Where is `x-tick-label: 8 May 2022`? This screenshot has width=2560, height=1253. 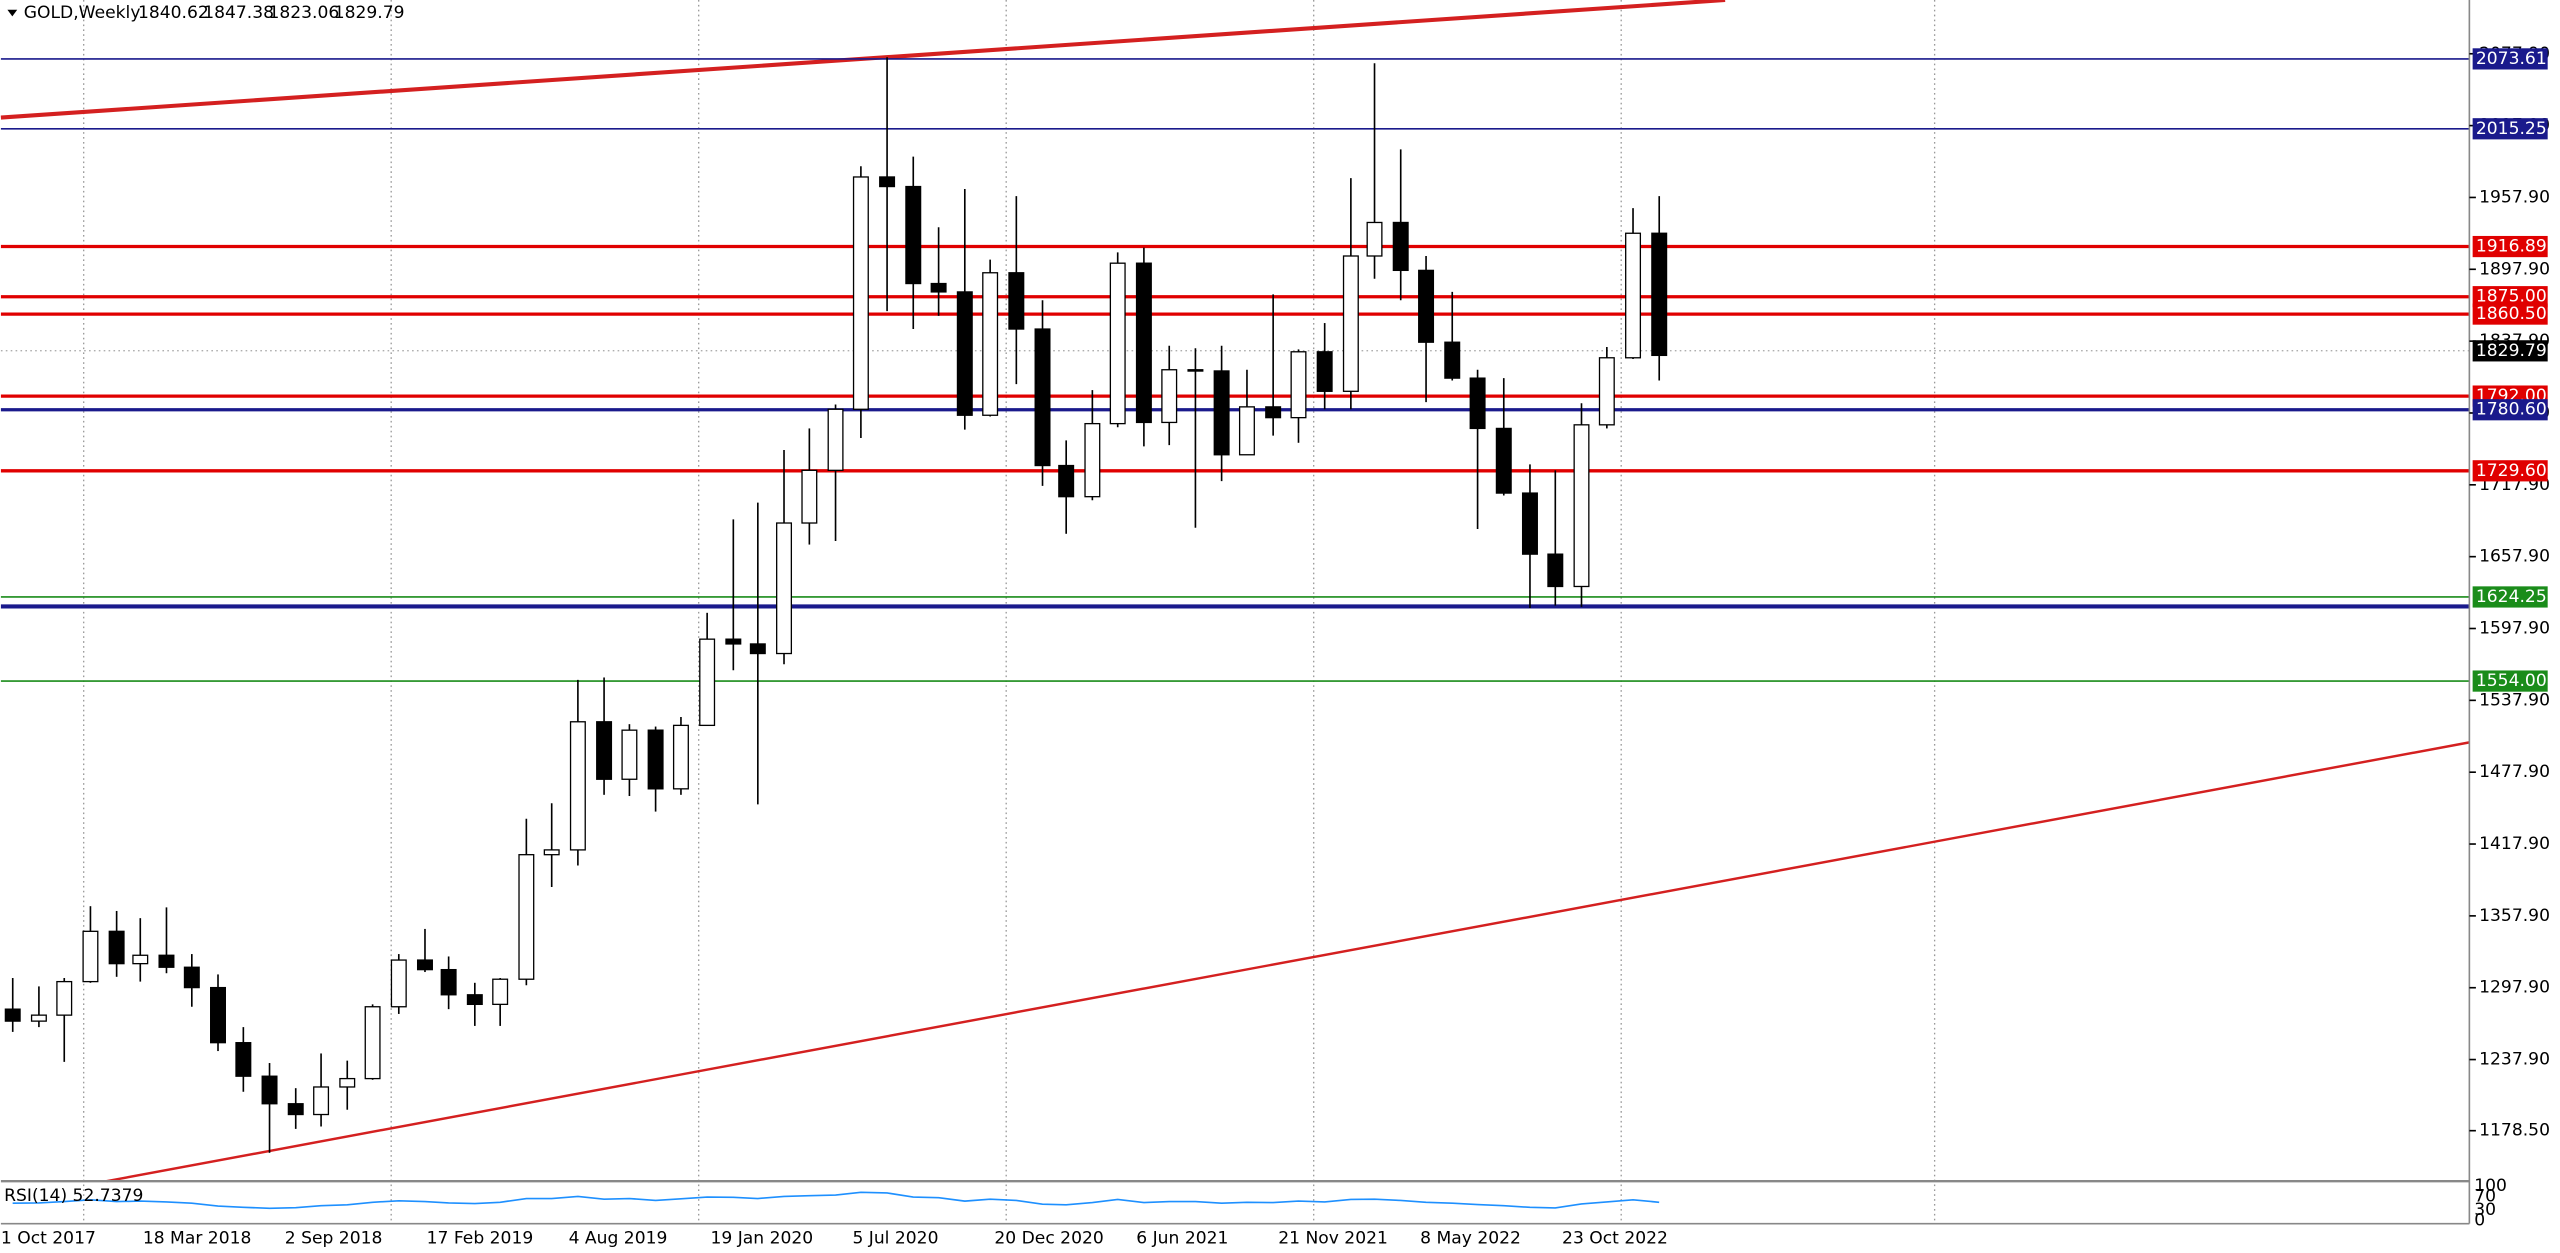 x-tick-label: 8 May 2022 is located at coordinates (1470, 1238).